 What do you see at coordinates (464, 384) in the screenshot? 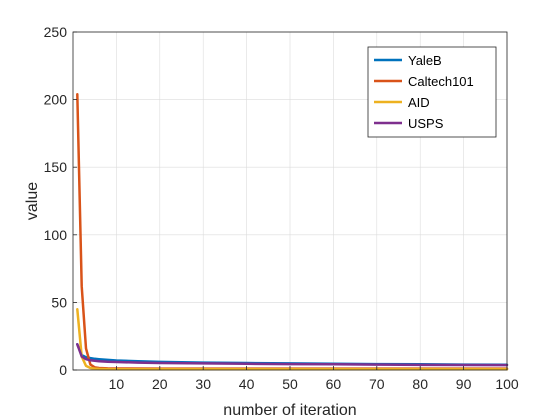
I see `x-tick-label: 90` at bounding box center [464, 384].